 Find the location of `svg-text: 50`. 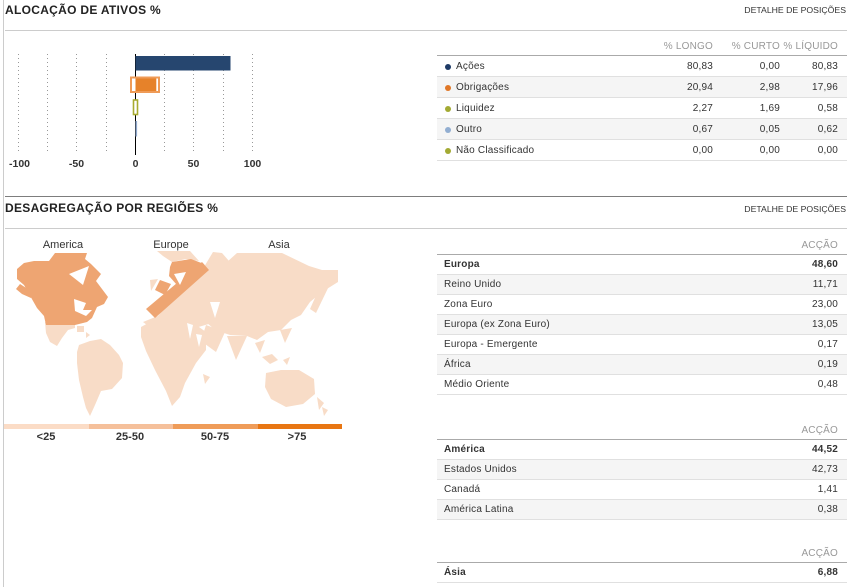

svg-text: 50 is located at coordinates (194, 164).